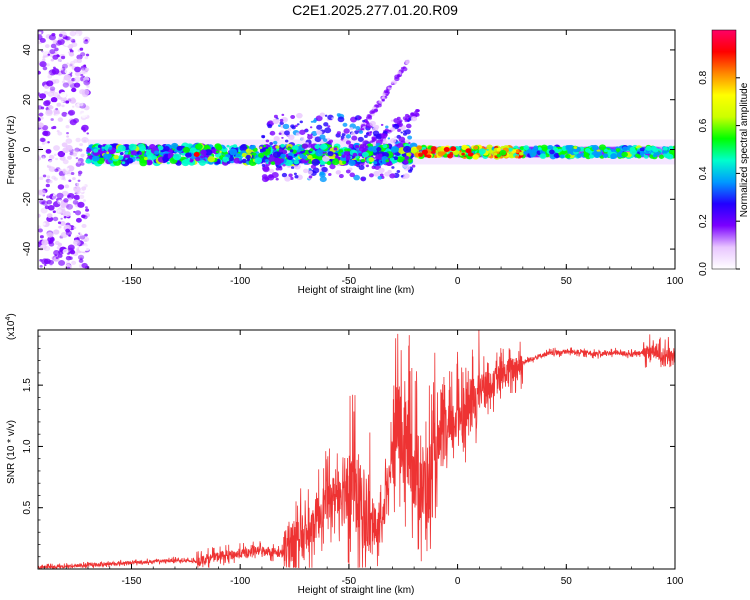 The height and width of the screenshot is (600, 750). Describe the element at coordinates (703, 269) in the screenshot. I see `colorbar-tick-label: 0.0` at that location.